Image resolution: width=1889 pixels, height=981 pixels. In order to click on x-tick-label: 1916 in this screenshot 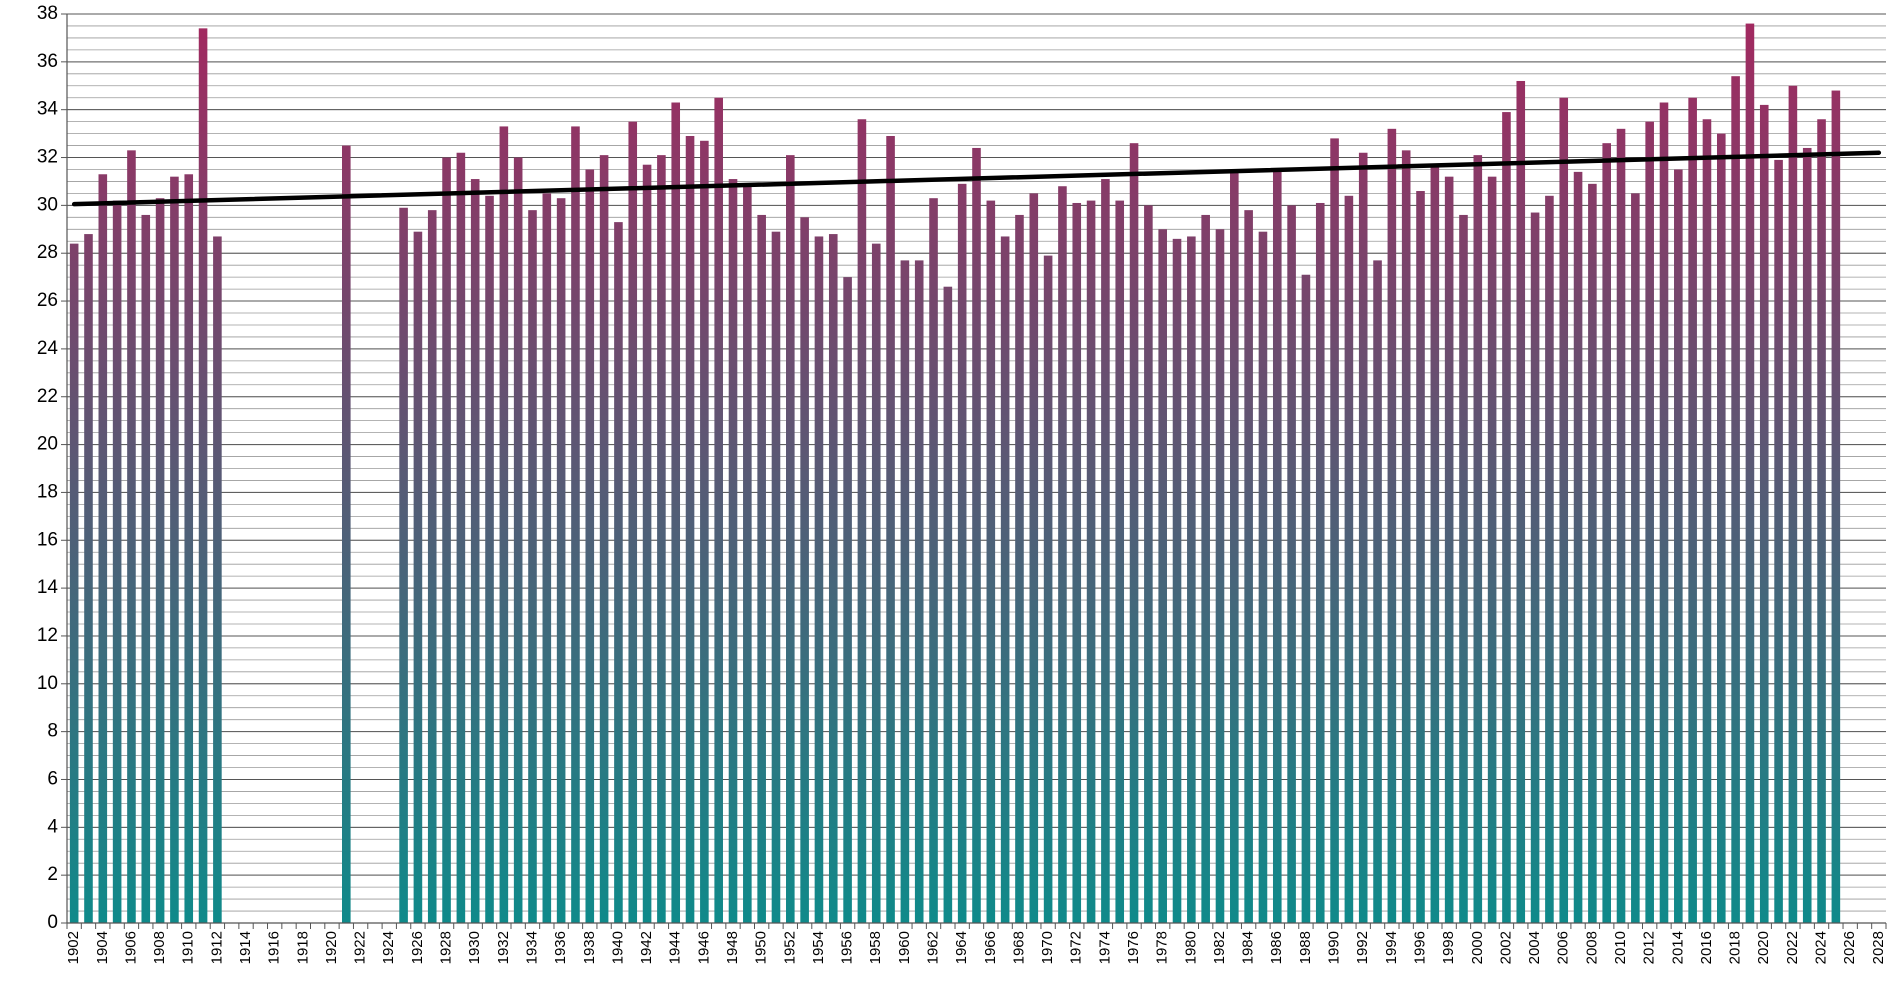, I will do `click(274, 947)`.